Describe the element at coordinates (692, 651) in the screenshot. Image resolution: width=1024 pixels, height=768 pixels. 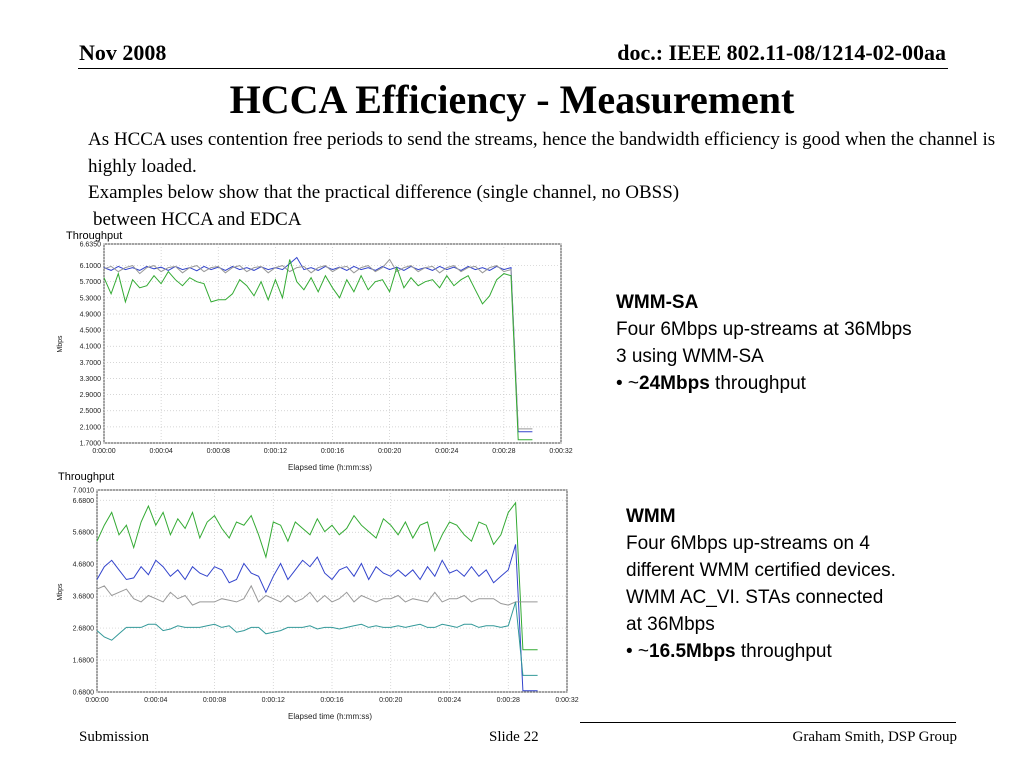
I see `annotation-wmm-value: 16.5Mbps` at that location.